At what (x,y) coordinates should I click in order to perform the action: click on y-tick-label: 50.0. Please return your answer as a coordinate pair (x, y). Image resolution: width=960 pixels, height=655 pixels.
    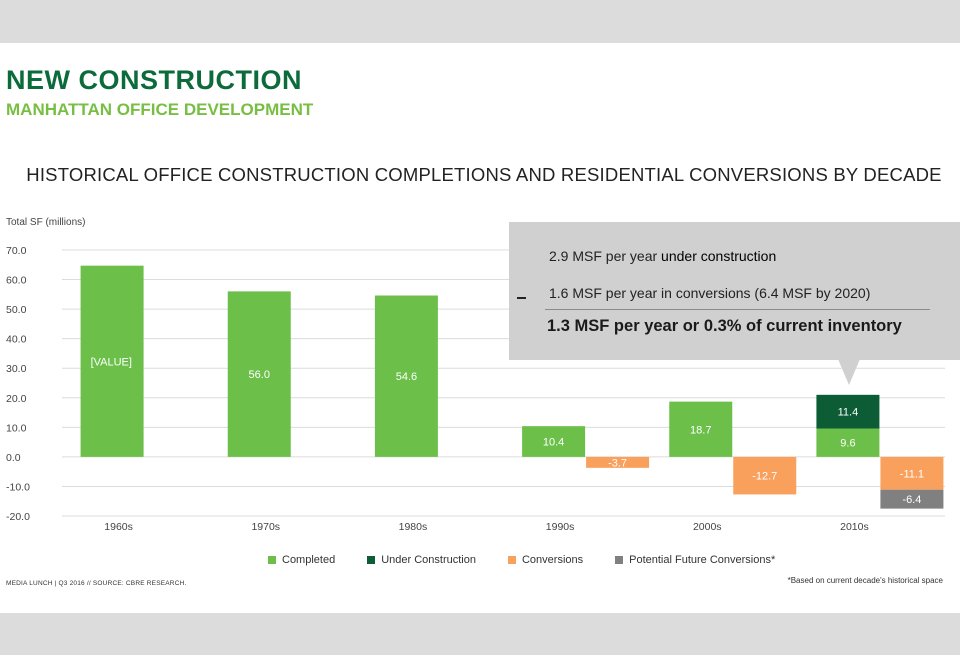
    Looking at the image, I should click on (16, 310).